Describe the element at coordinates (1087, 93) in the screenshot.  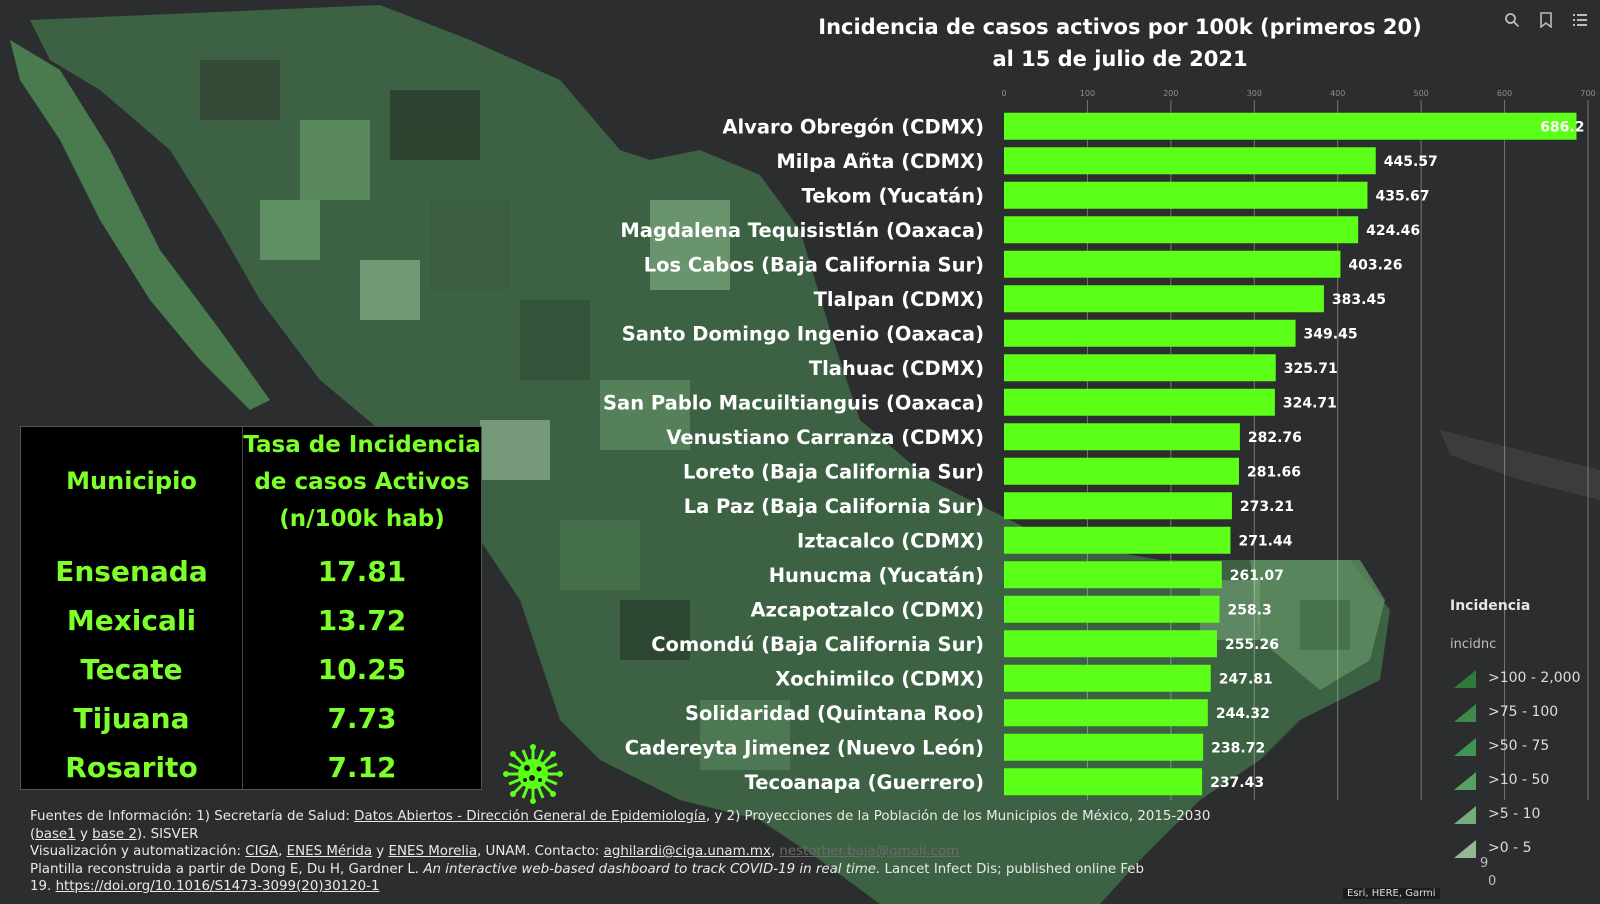
I see `x-tick-label: 100` at that location.